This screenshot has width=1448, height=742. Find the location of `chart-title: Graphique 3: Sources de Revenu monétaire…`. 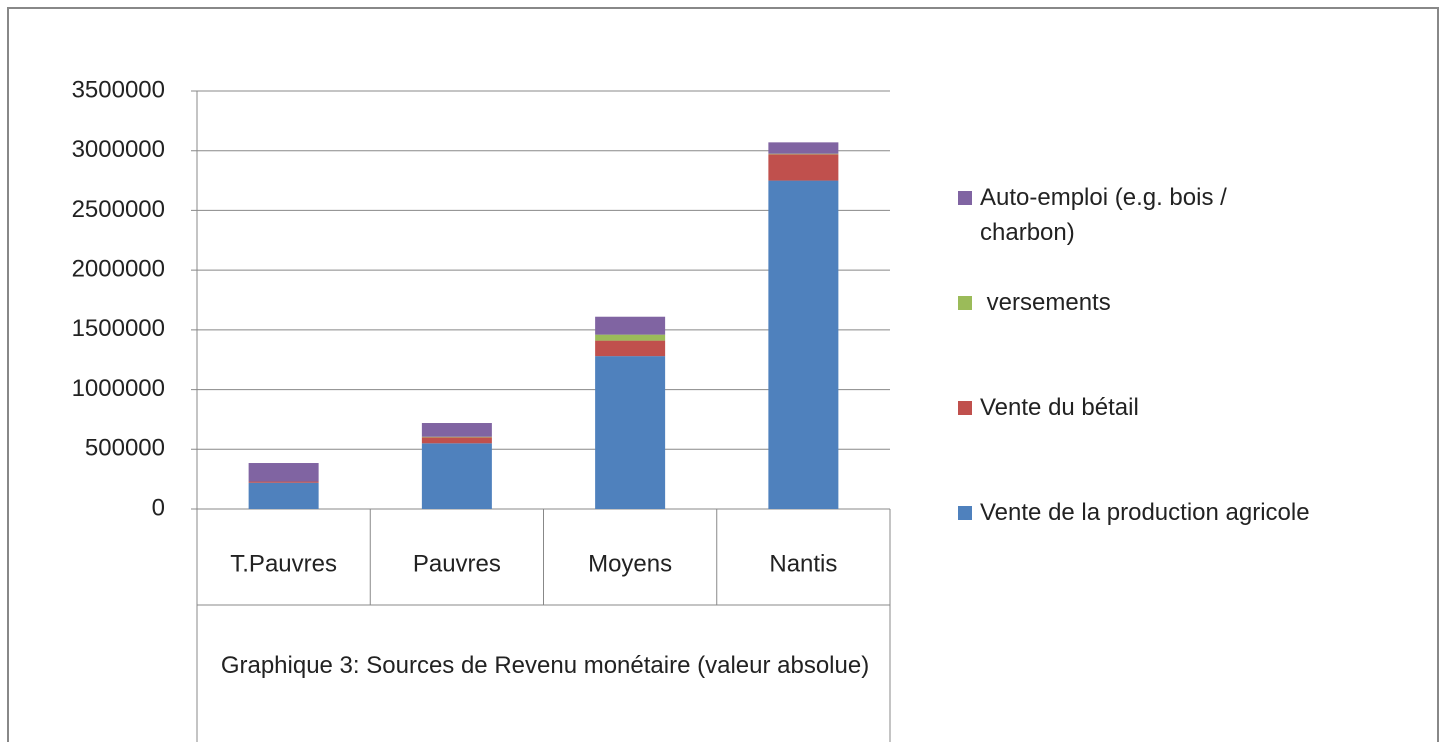

chart-title: Graphique 3: Sources de Revenu monétaire… is located at coordinates (545, 665).